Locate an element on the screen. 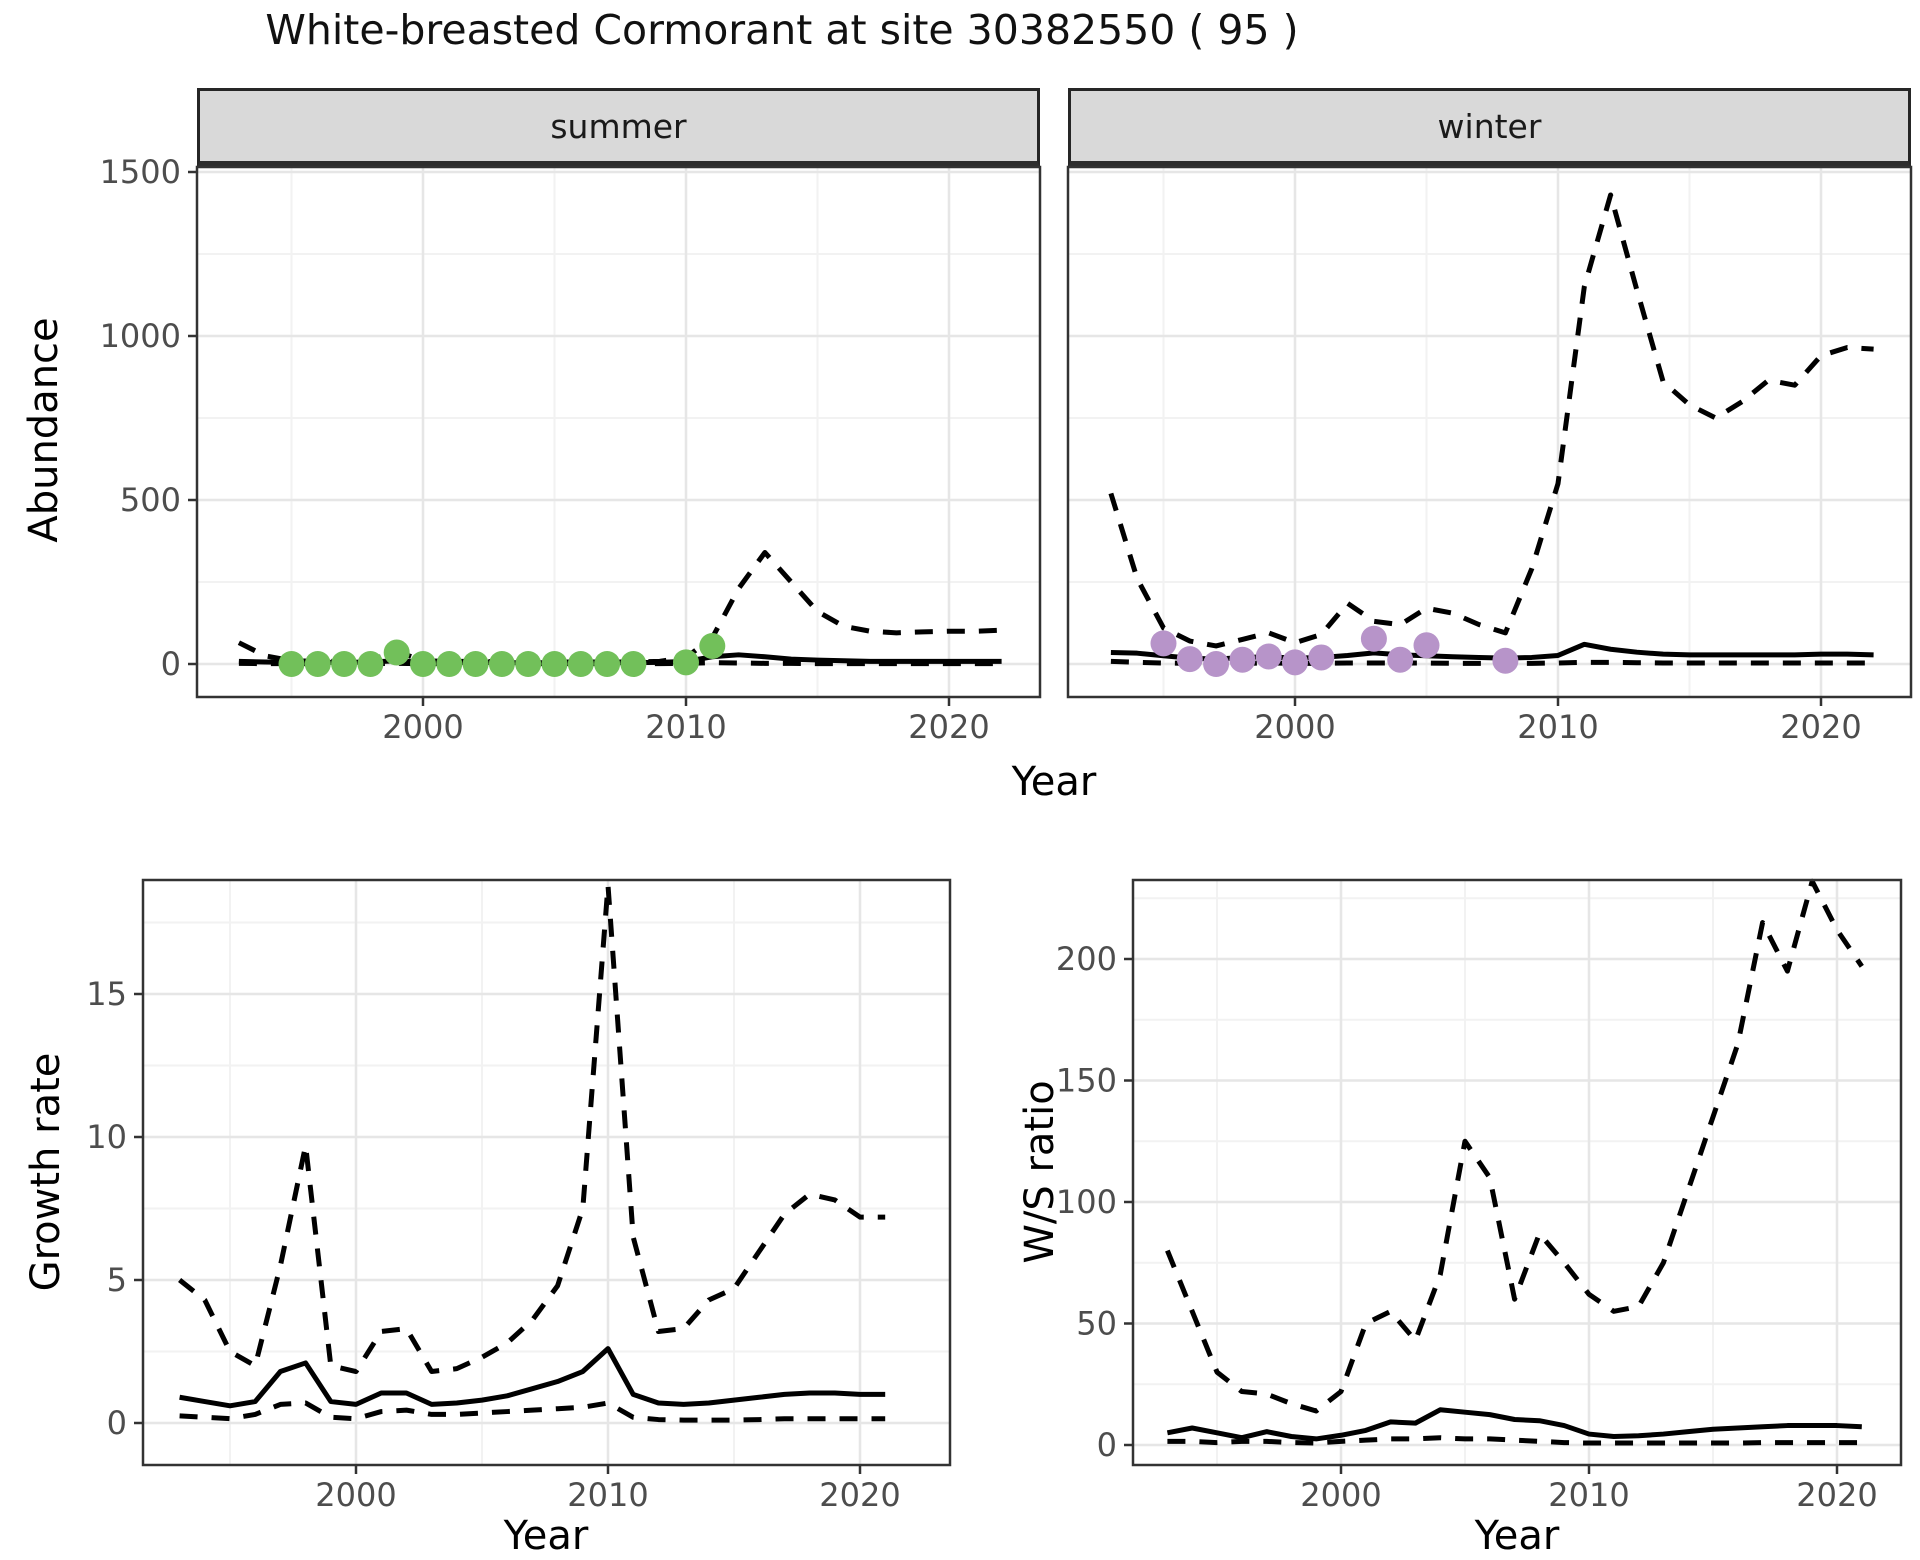 Image resolution: width=1920 pixels, height=1560 pixels. x-axis-label-year-bottom-left: Year is located at coordinates (546, 1536).